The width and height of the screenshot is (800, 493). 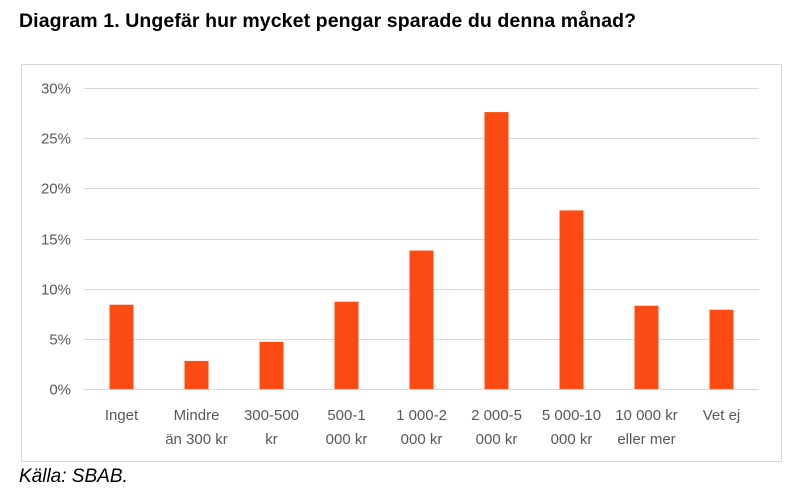 What do you see at coordinates (60, 340) in the screenshot?
I see `y-tick-label: 5%` at bounding box center [60, 340].